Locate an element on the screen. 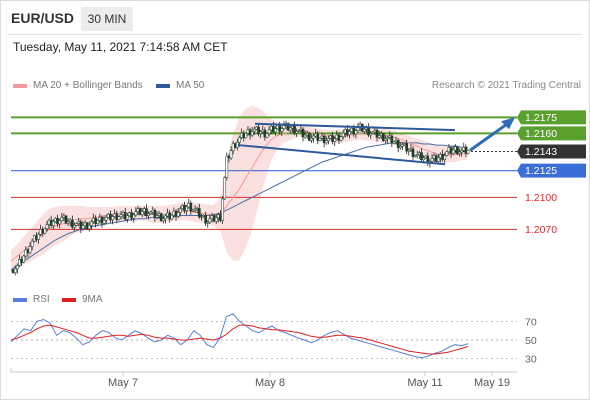 The image size is (590, 400). rsi-ma-legend: 9MA is located at coordinates (82, 299).